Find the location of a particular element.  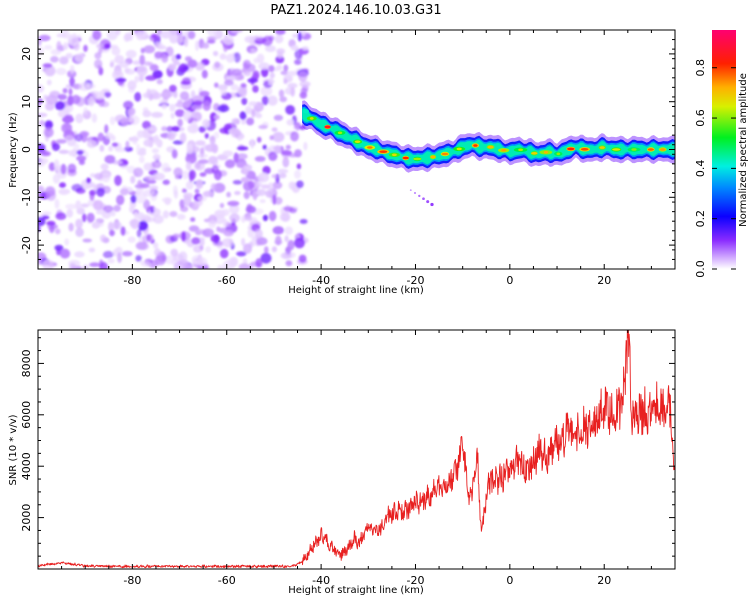

snr-y-tick-label: 4000 is located at coordinates (26, 466).